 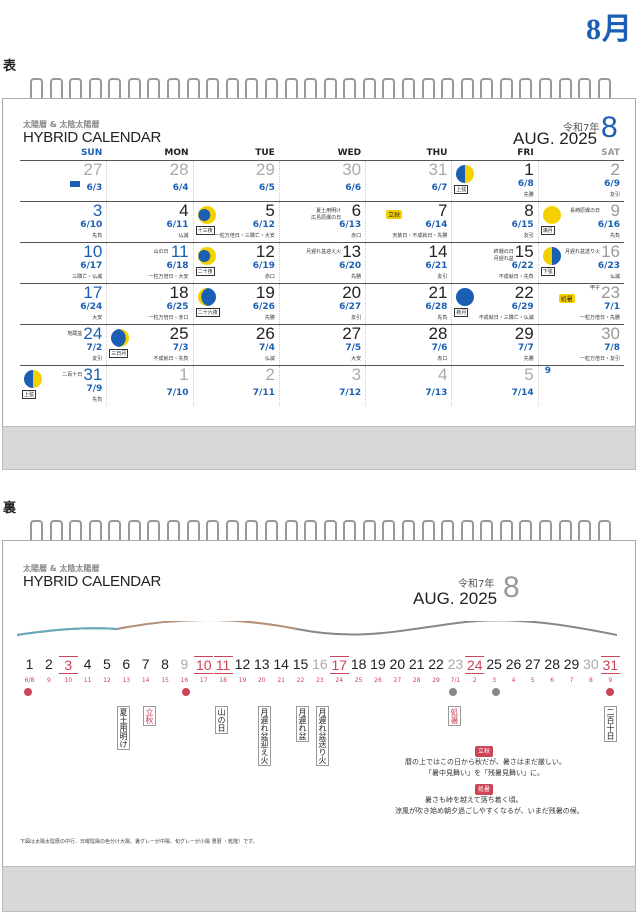 I want to click on lunar-date: 7/10, so click(x=177, y=393).